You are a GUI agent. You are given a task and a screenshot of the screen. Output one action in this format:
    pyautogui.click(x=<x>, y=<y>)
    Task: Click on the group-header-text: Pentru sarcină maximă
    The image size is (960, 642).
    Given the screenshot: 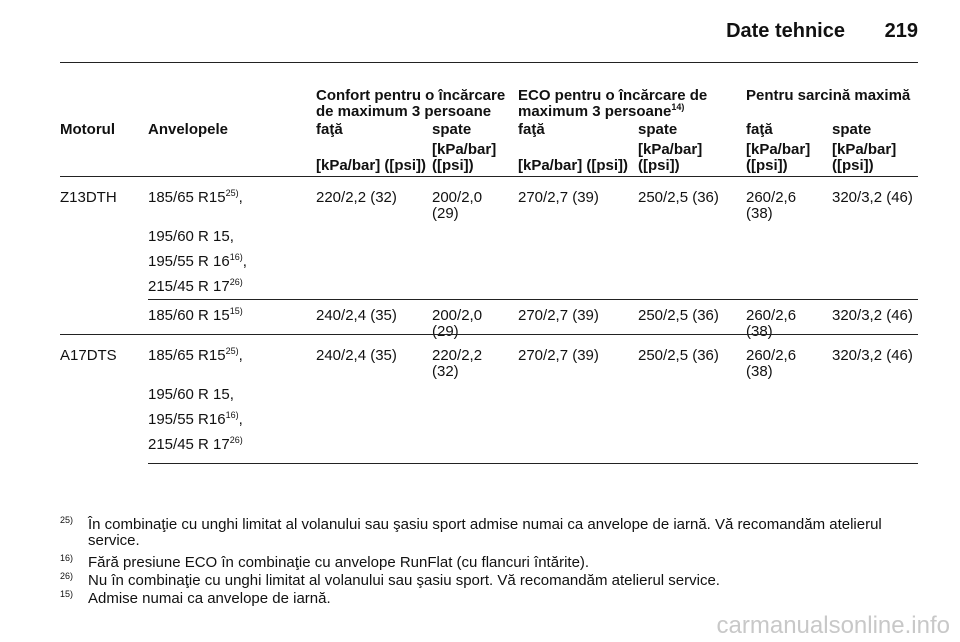 What is the action you would take?
    pyautogui.click(x=828, y=95)
    